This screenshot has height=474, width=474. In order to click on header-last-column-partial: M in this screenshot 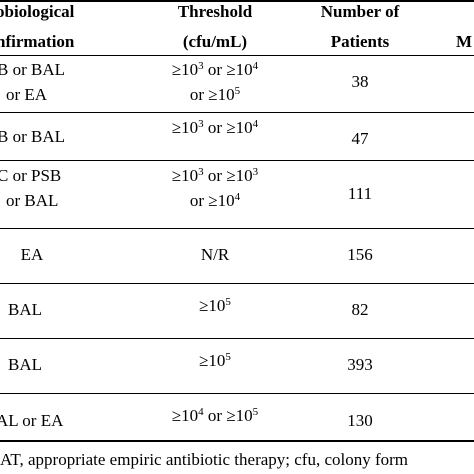, I will do `click(464, 41)`.